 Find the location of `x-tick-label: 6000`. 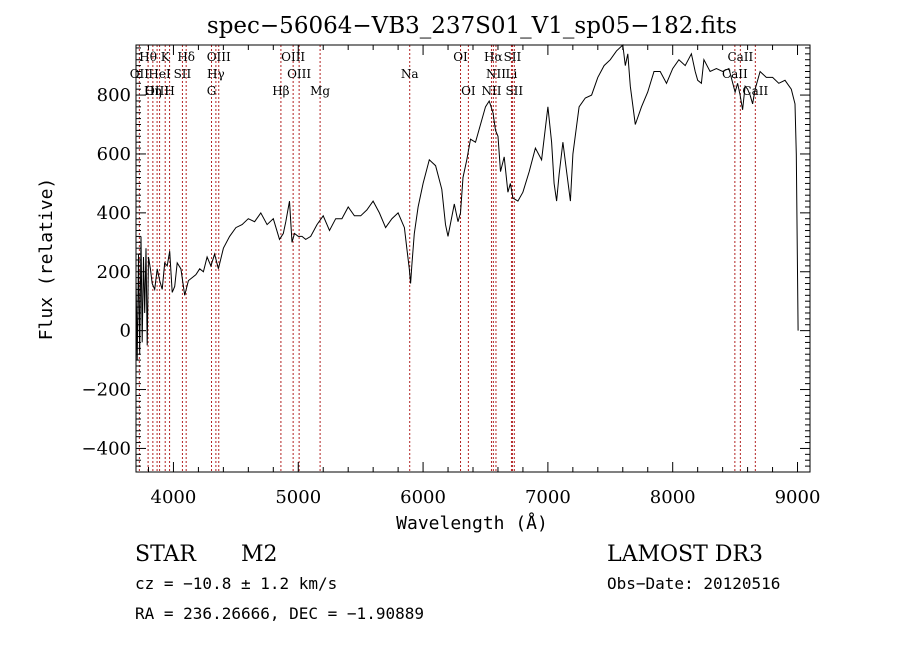

x-tick-label: 6000 is located at coordinates (423, 497).